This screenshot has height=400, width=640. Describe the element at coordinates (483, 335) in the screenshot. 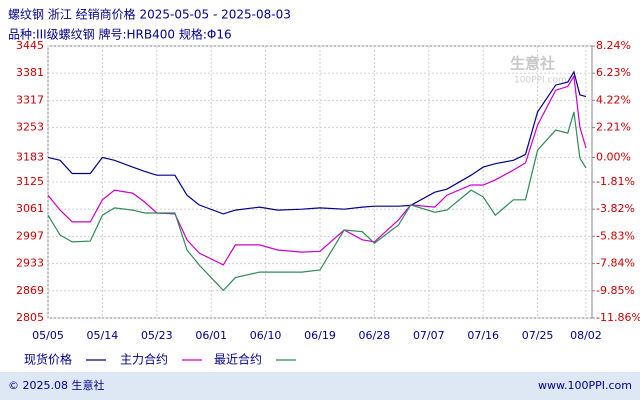

I see `x-tick-label: 07/16` at that location.